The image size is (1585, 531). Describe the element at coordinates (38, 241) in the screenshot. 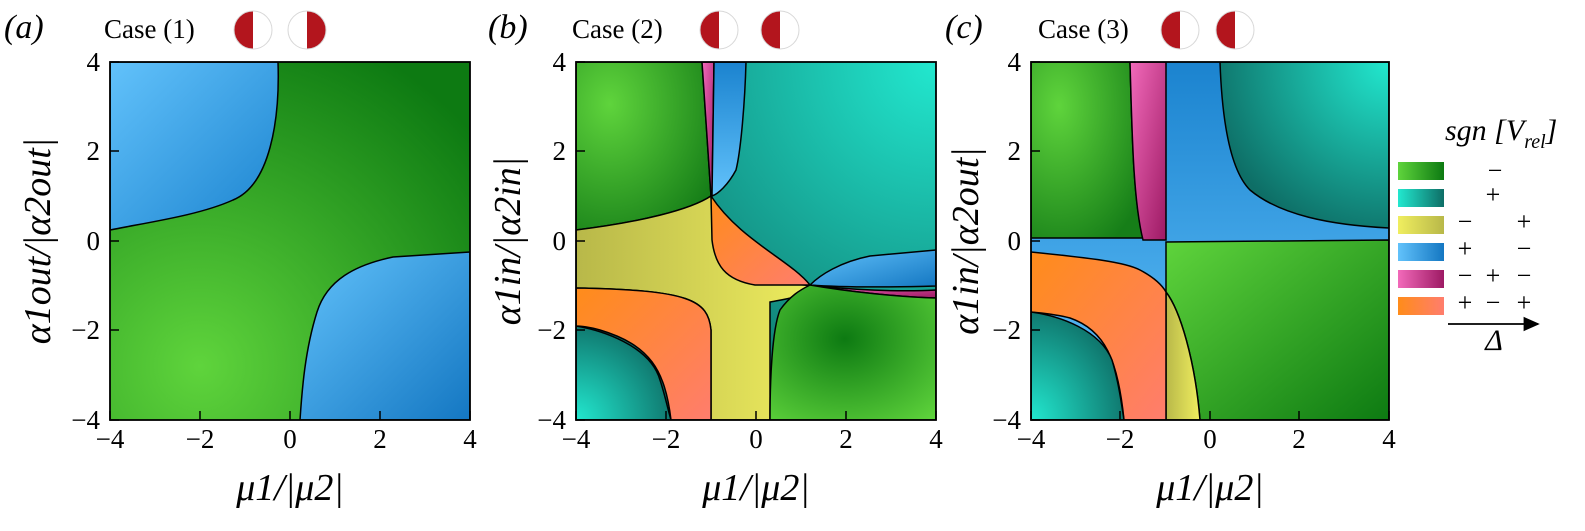

I see `panel-a-ylabel: α1out/|α2out|` at that location.